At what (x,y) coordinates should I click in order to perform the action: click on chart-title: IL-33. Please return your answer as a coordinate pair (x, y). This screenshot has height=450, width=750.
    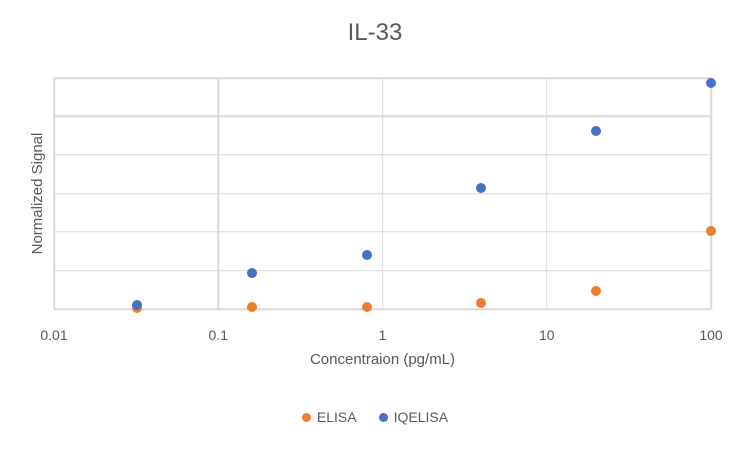
    Looking at the image, I should click on (375, 32).